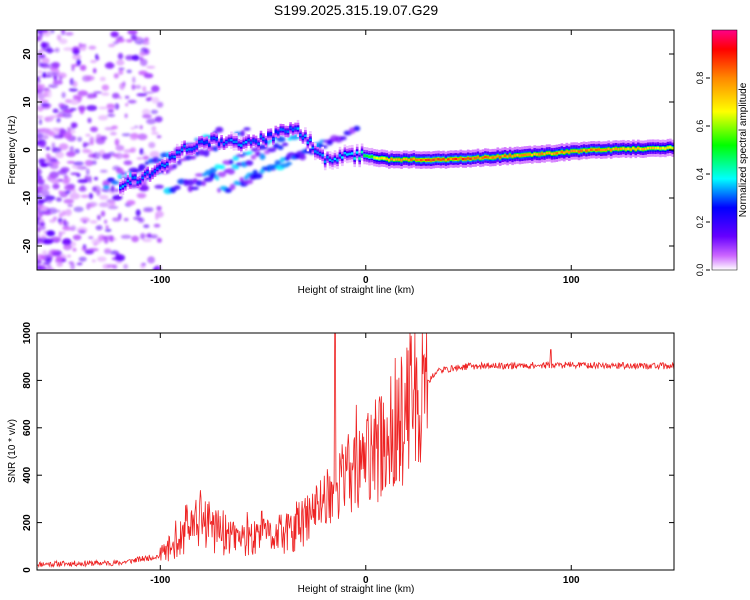 The image size is (750, 600). I want to click on colorbar-tick: 0.0, so click(700, 270).